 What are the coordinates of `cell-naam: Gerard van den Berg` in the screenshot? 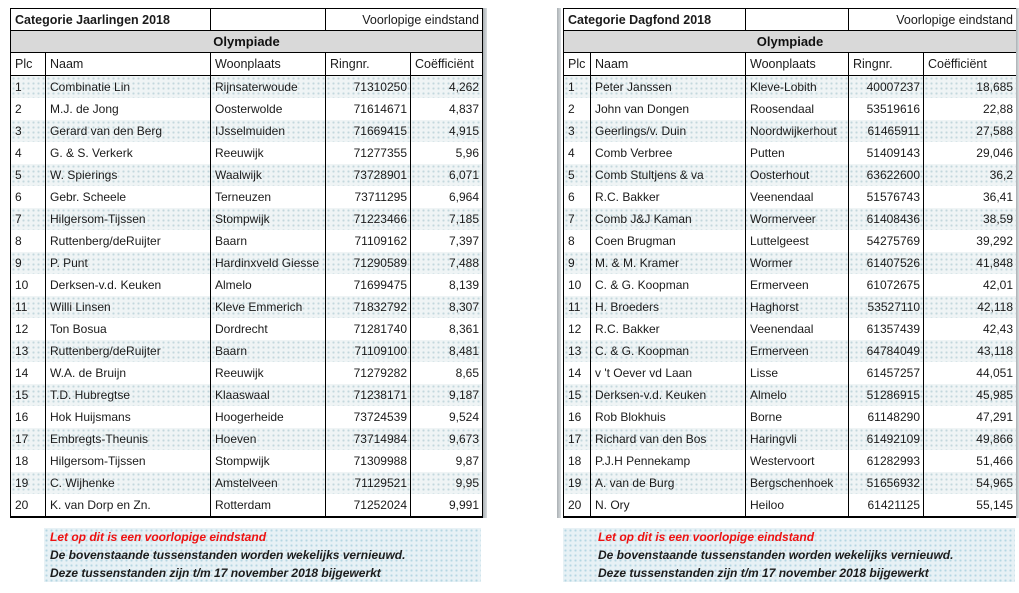 It's located at (128, 131).